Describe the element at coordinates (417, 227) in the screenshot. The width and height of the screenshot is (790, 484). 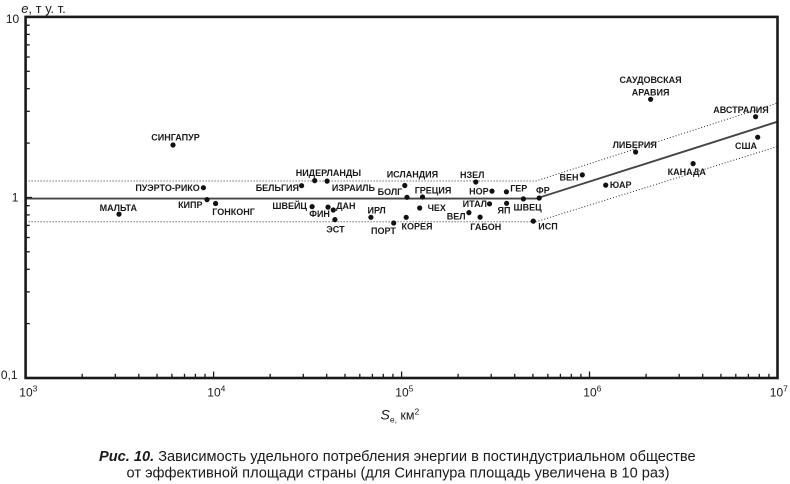
I see `svg-text: КОРЕЯ` at that location.